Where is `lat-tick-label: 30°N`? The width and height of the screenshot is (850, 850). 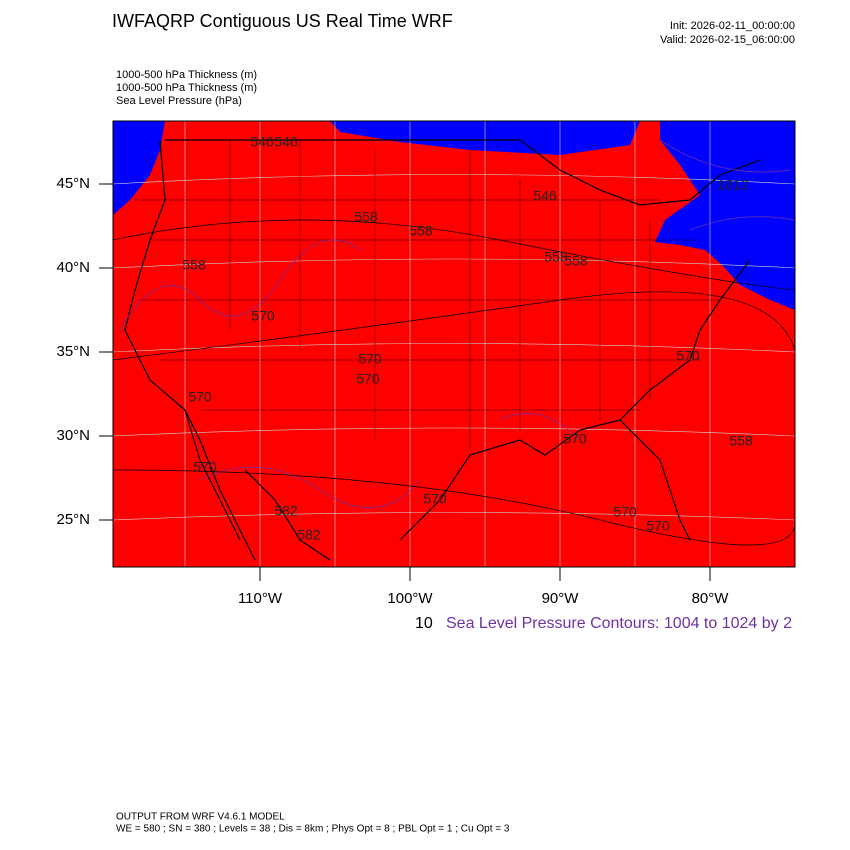 lat-tick-label: 30°N is located at coordinates (73, 435).